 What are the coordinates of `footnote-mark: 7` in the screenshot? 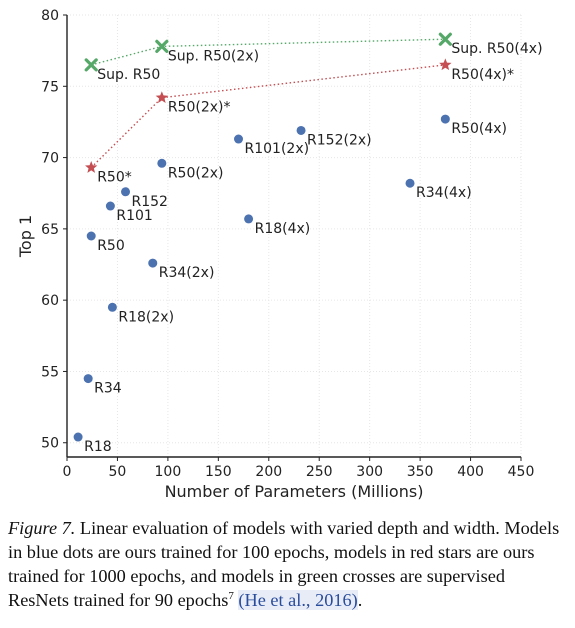 It's located at (231, 595).